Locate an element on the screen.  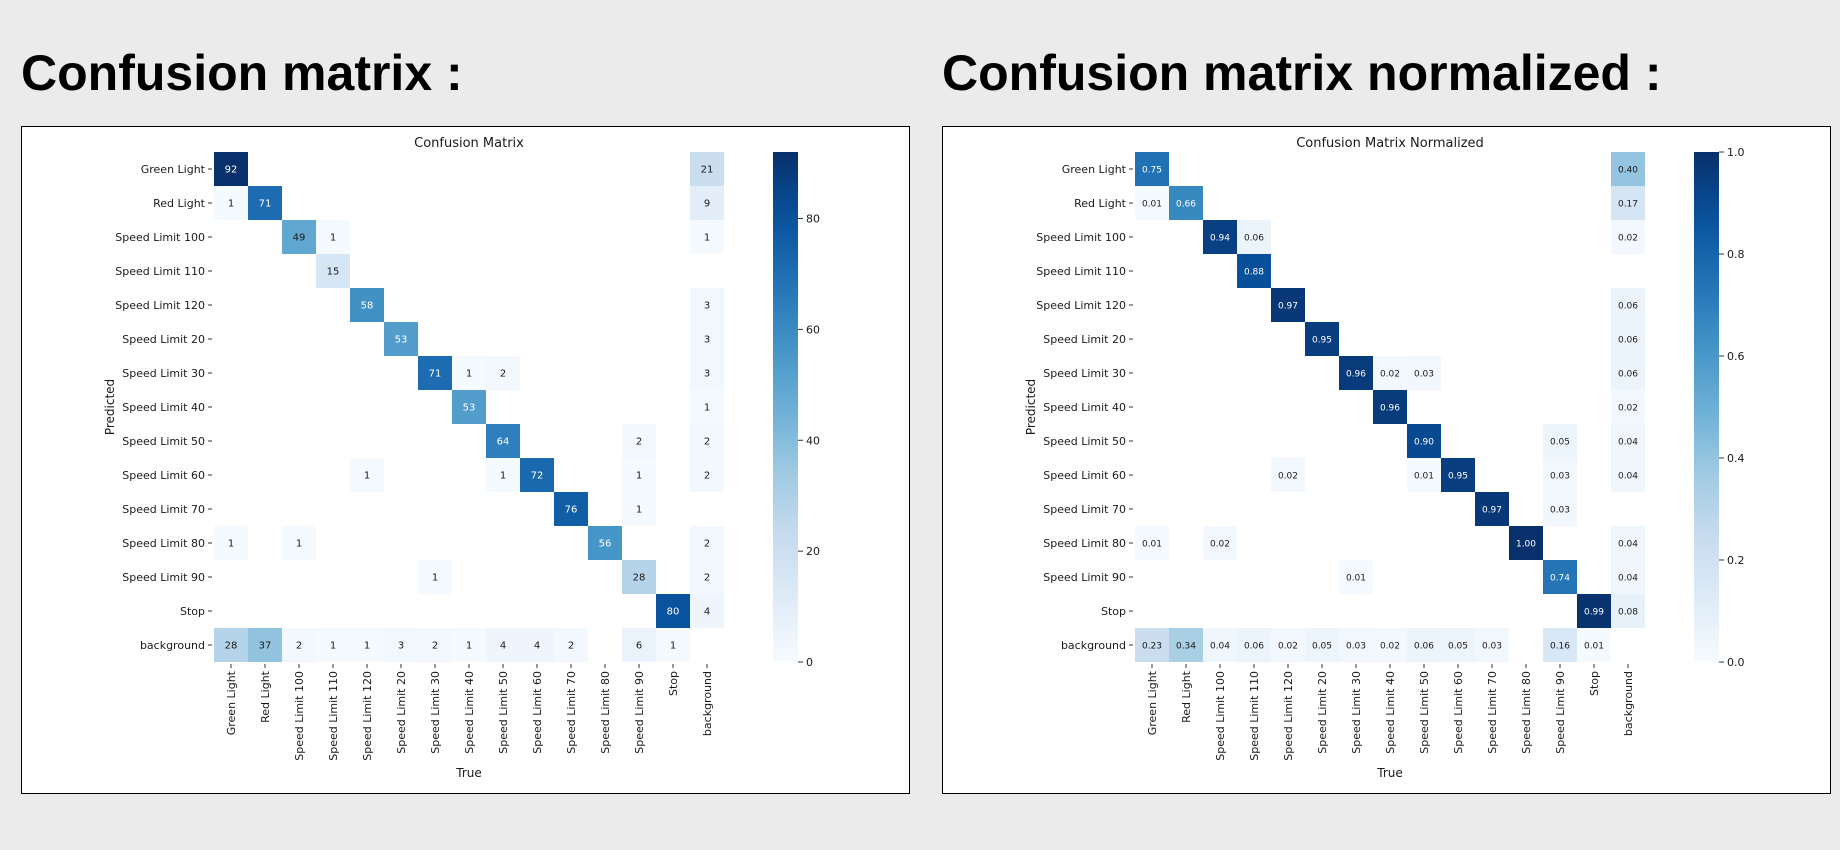
y-tick-label: Green Light is located at coordinates (1094, 169).